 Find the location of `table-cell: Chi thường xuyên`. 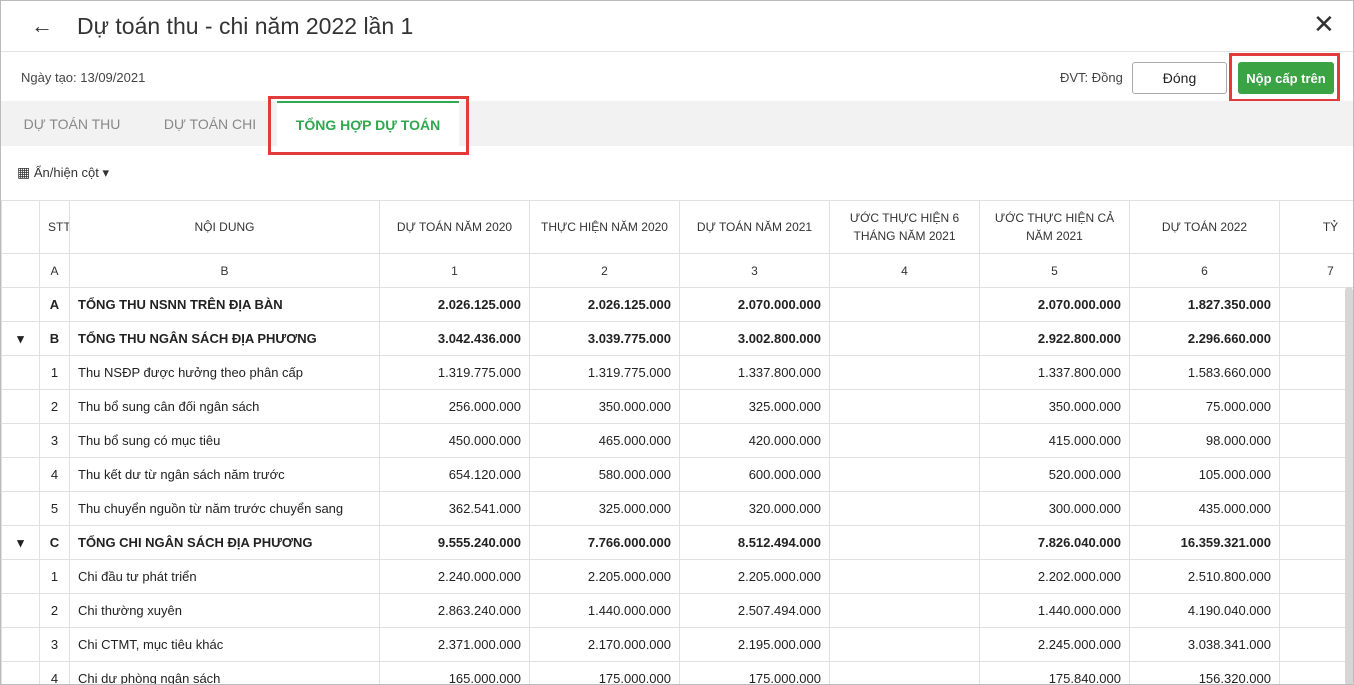

table-cell: Chi thường xuyên is located at coordinates (224, 610).